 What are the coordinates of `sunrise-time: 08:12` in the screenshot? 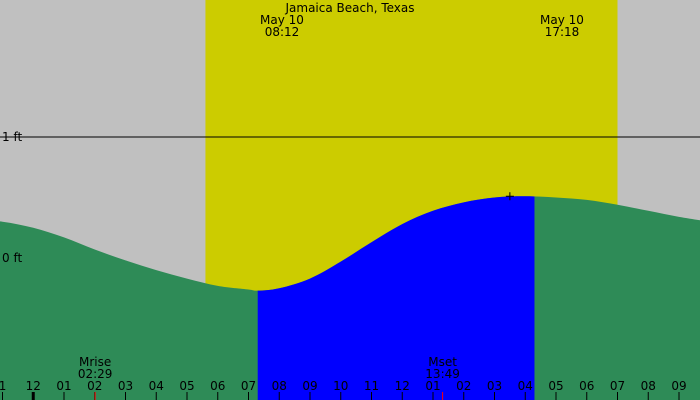 It's located at (282, 32).